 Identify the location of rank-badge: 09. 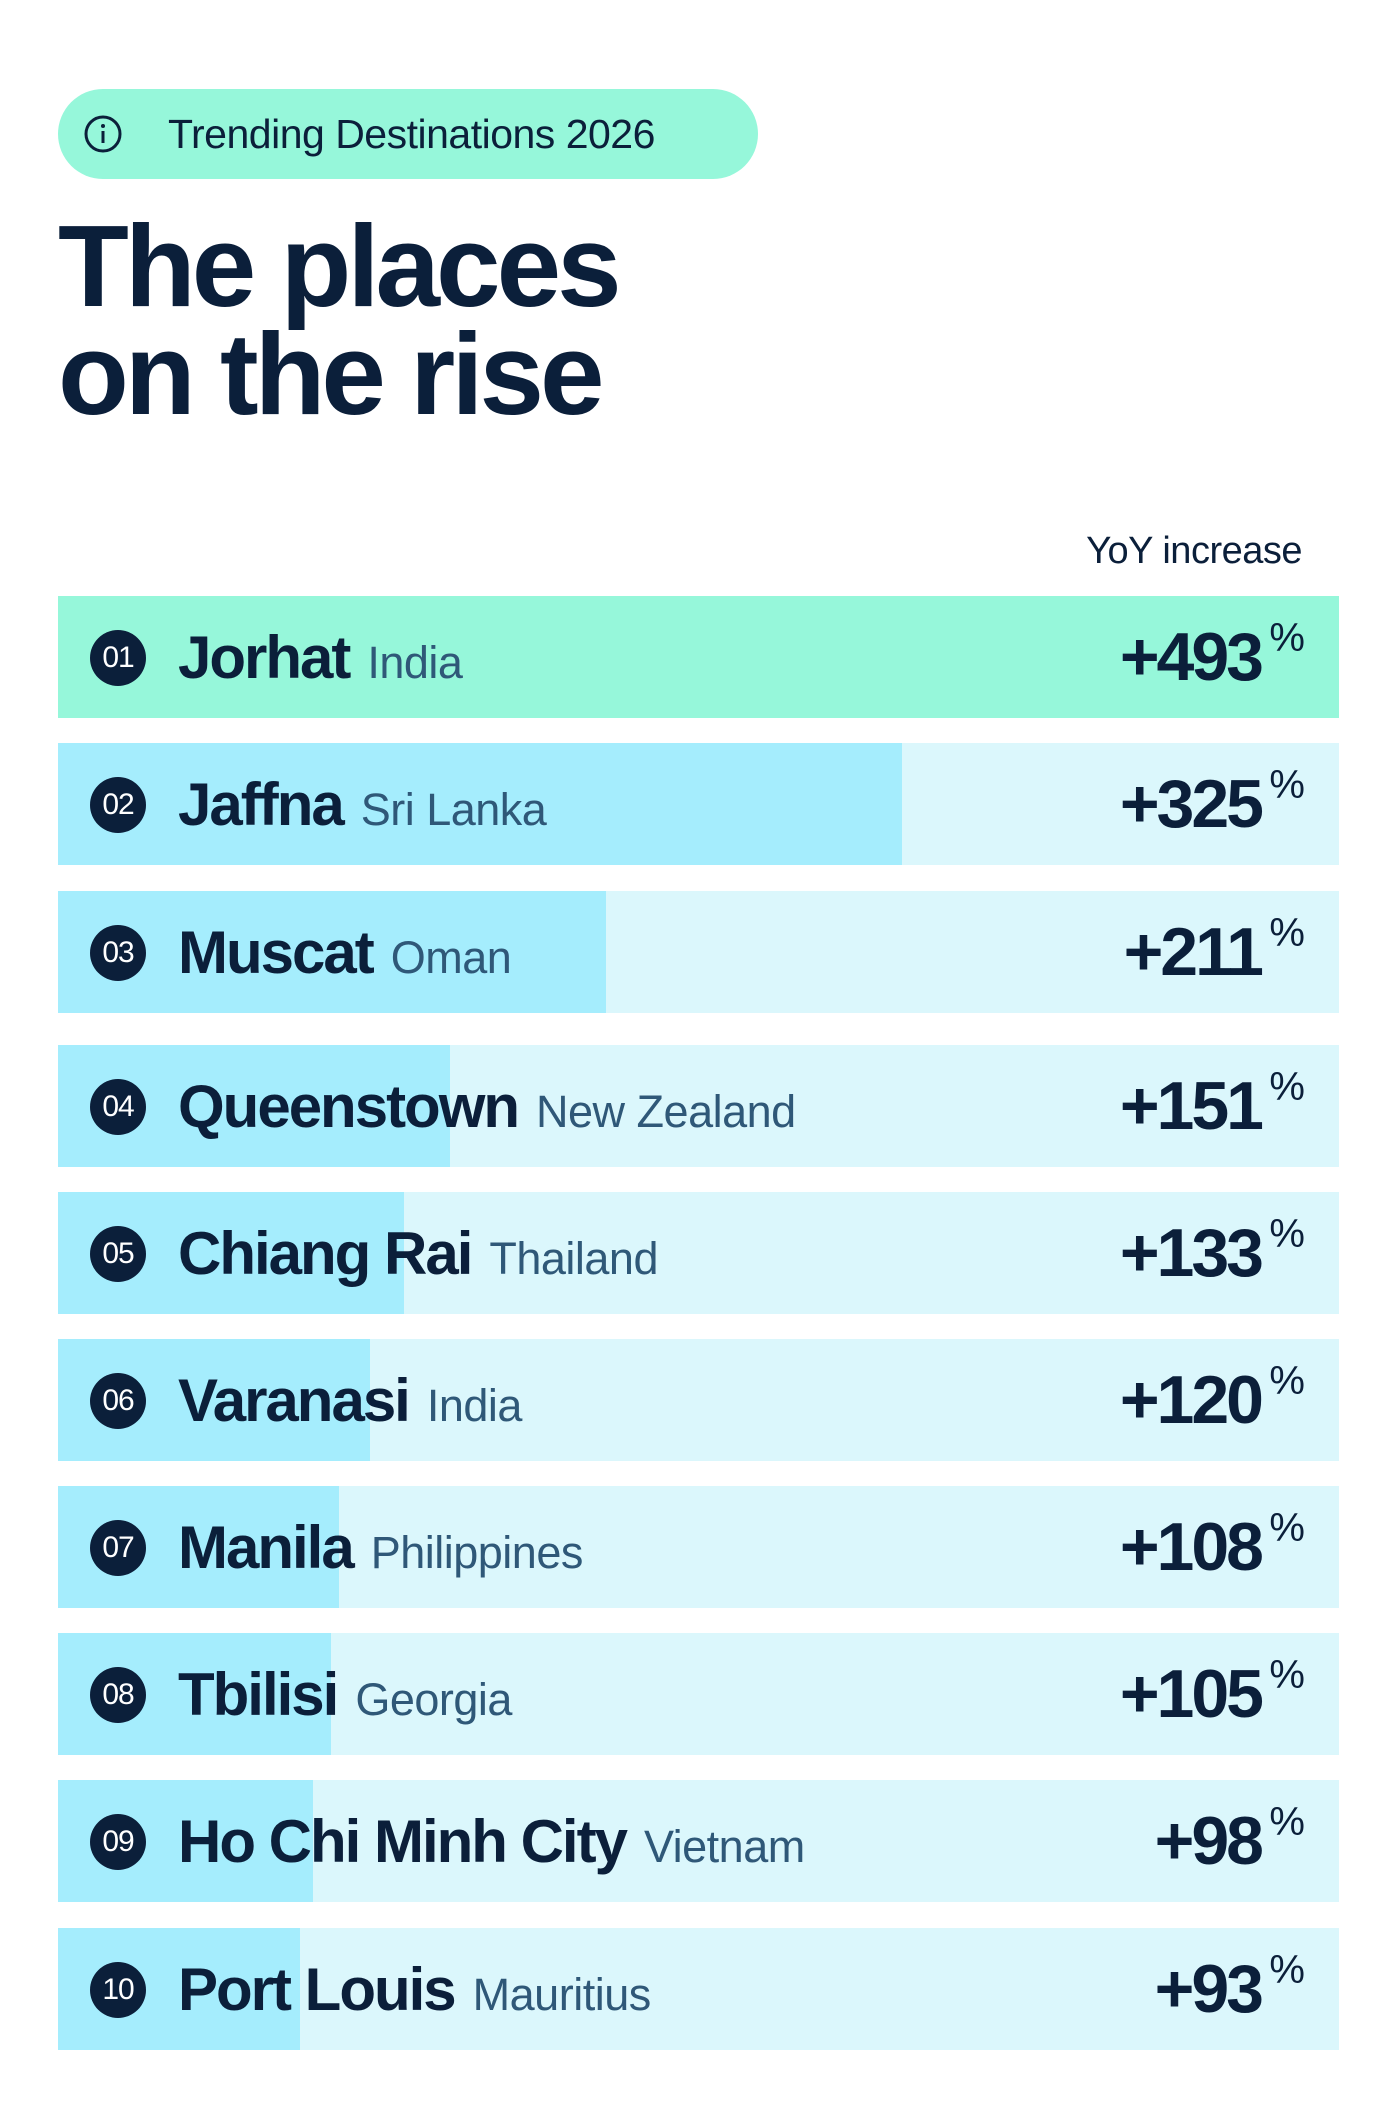
(118, 1842).